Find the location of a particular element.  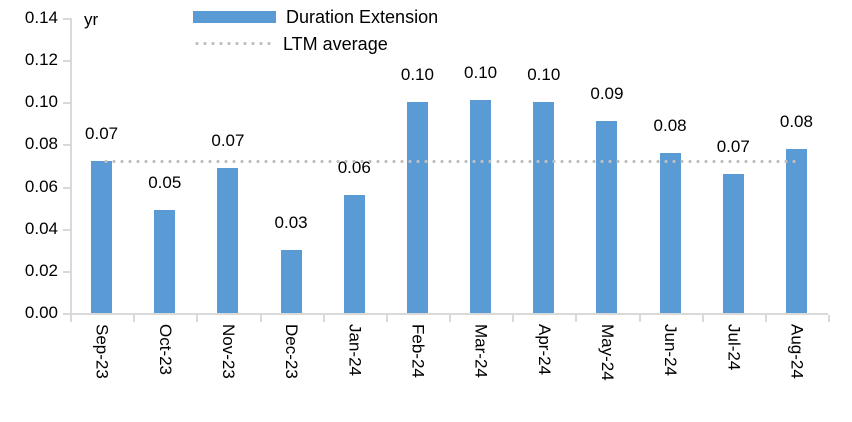

x-tick-label: Aug-24 is located at coordinates (797, 351).